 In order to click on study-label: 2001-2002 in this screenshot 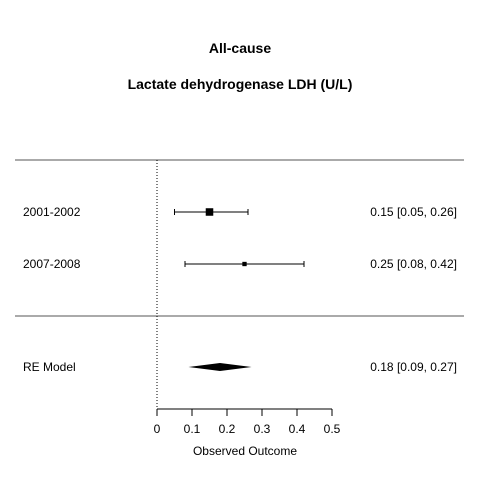, I will do `click(52, 212)`.